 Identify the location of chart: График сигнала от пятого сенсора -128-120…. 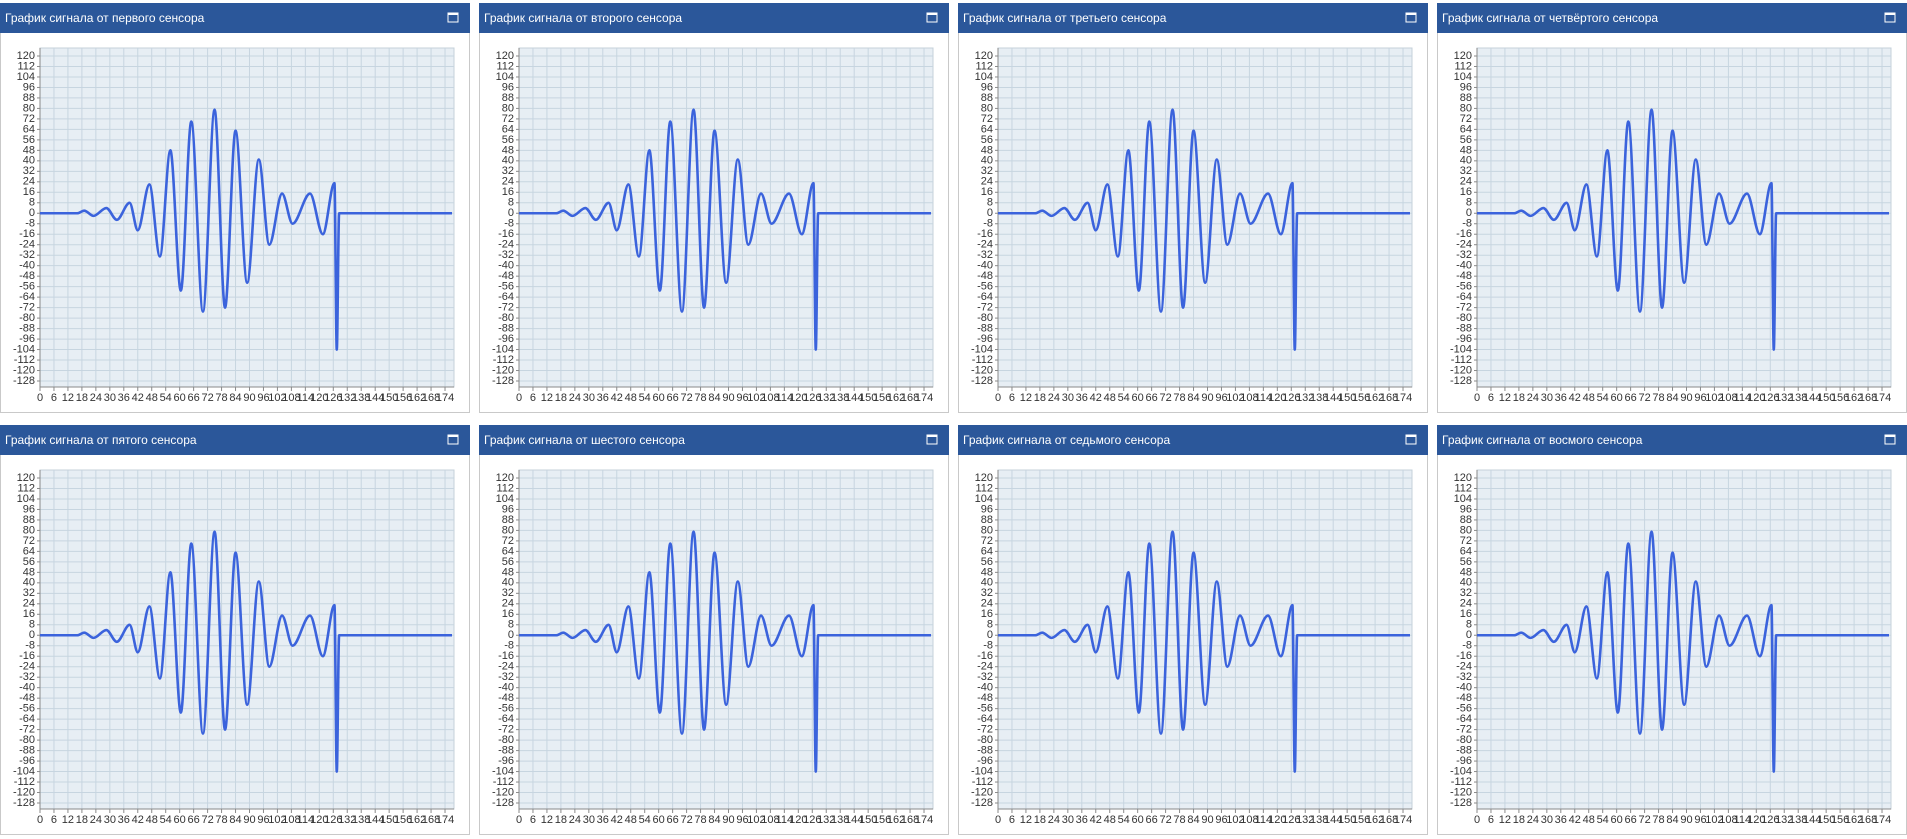
(235, 630).